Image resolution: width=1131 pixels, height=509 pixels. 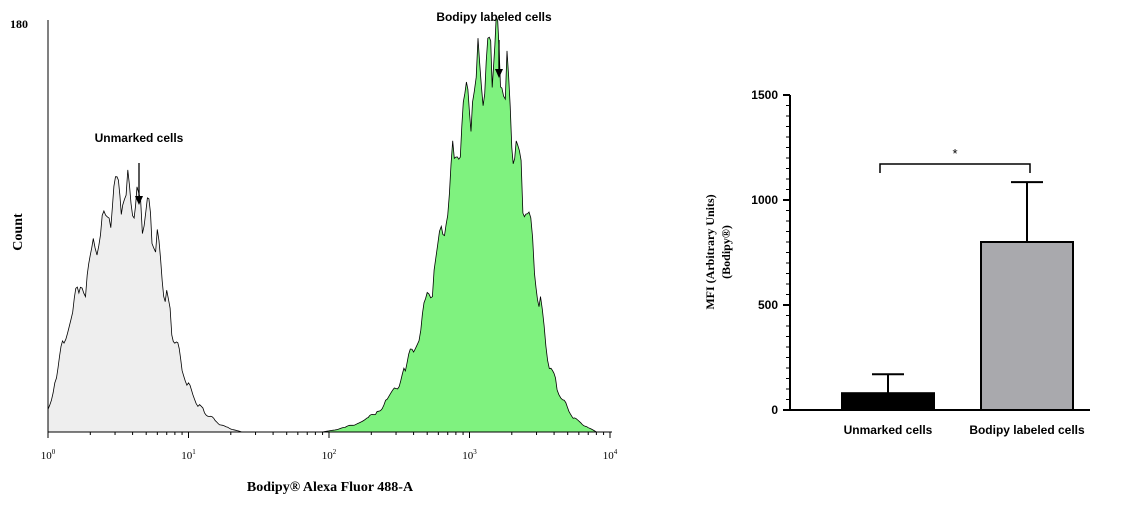 I want to click on annotation-unmarked-arrowhead, so click(x=139, y=200).